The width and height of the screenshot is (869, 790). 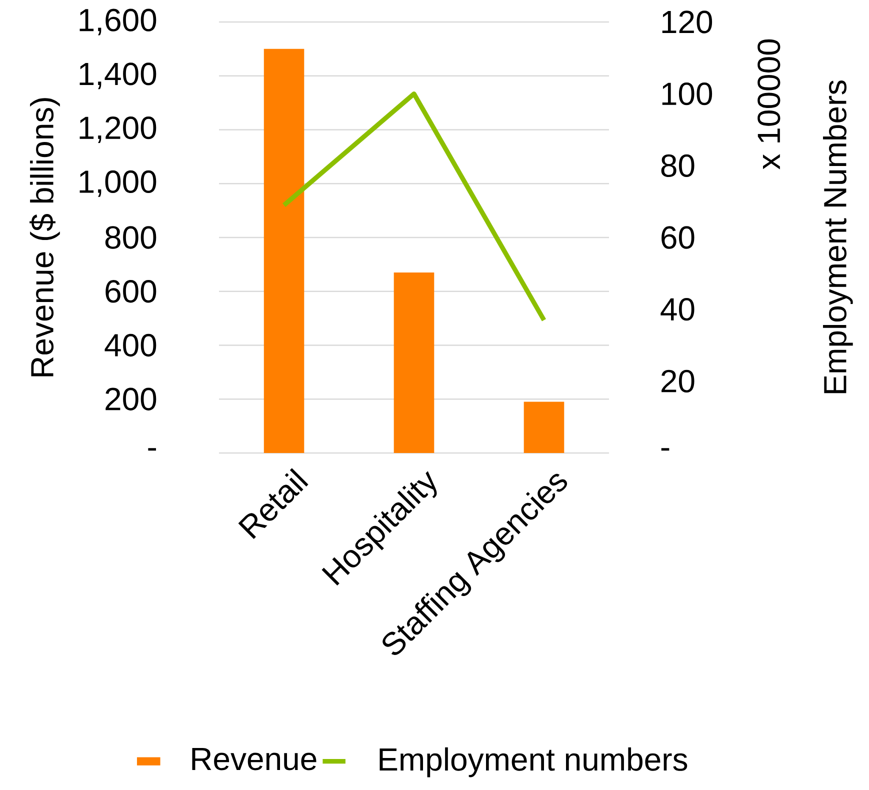 What do you see at coordinates (678, 237) in the screenshot?
I see `y2-tick-label: 60` at bounding box center [678, 237].